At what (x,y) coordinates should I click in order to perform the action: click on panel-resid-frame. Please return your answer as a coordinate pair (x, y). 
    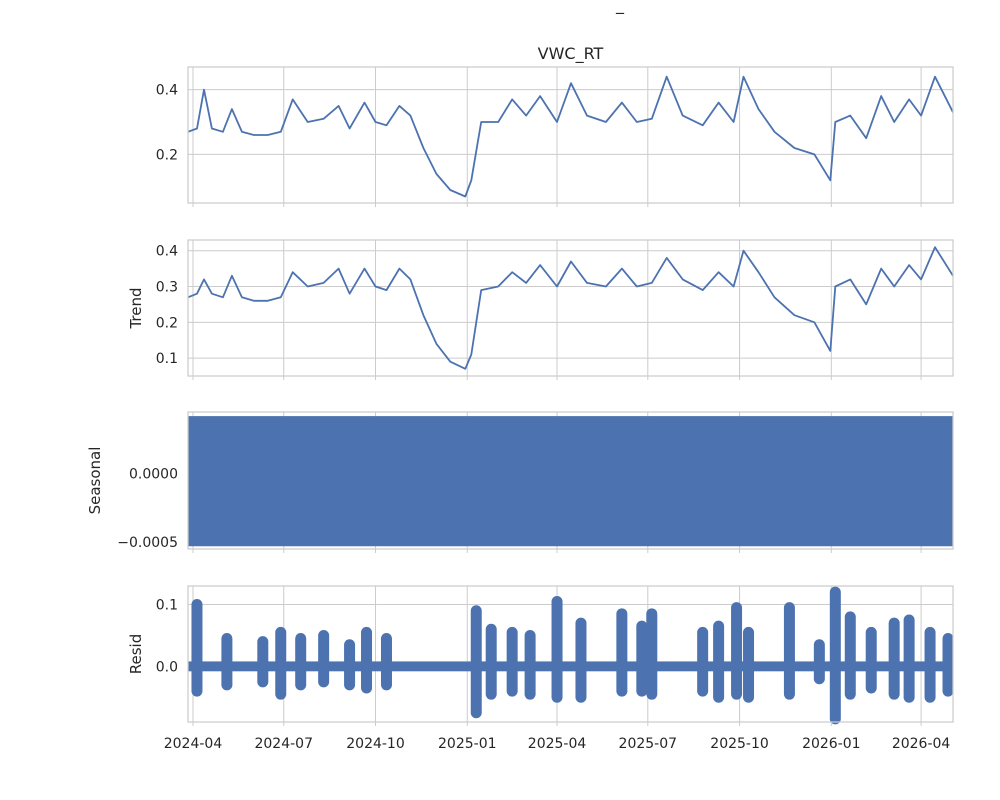
    Looking at the image, I should click on (570, 654).